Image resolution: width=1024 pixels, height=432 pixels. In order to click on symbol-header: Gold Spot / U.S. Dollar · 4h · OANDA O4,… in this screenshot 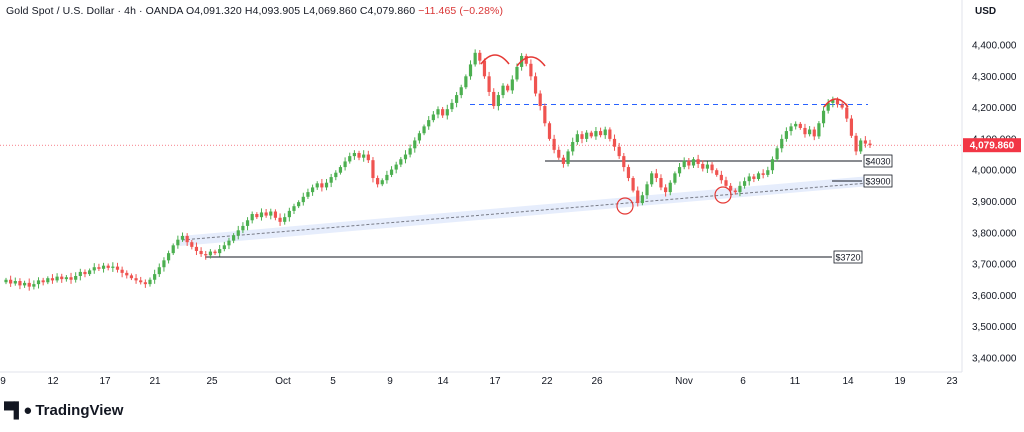, I will do `click(254, 11)`.